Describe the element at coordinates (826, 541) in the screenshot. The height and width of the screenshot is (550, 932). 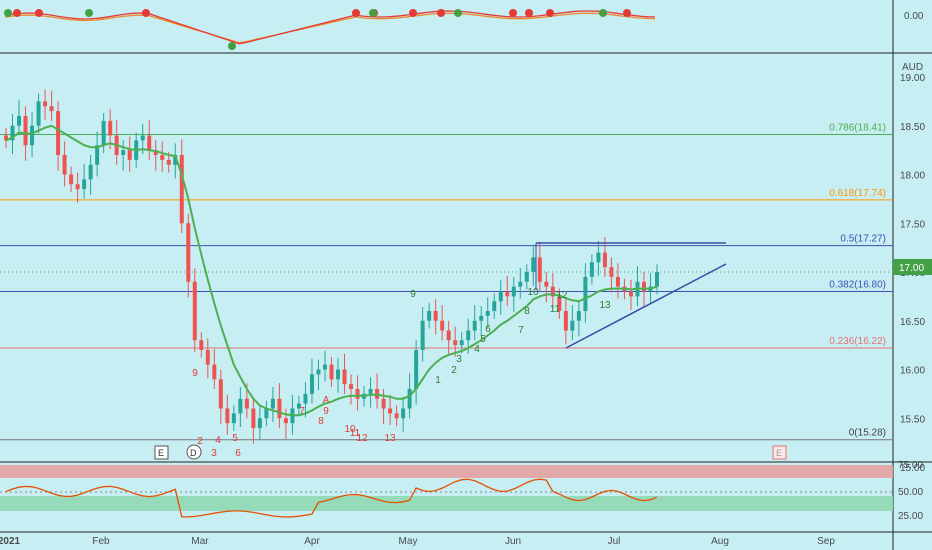
I see `time-tick-label: Sep` at that location.